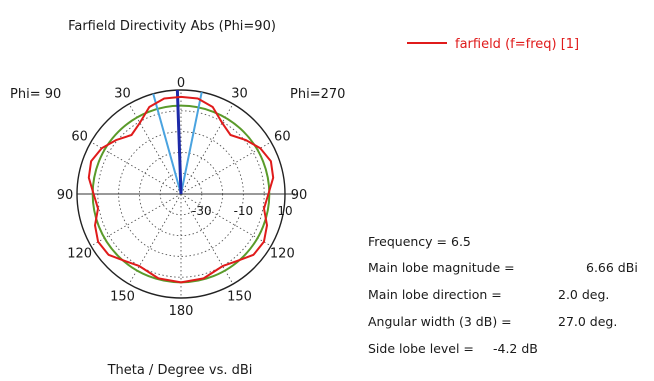 The width and height of the screenshot is (654, 381). What do you see at coordinates (179, 142) in the screenshot?
I see `main-lobe-direction-line` at bounding box center [179, 142].